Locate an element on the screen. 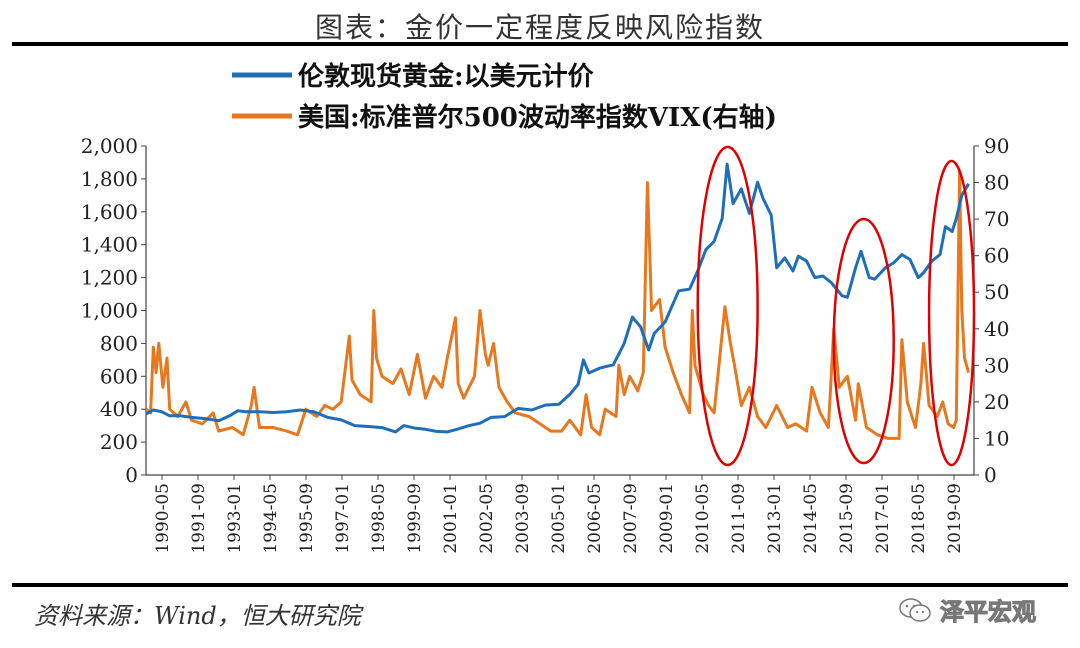 This screenshot has width=1080, height=648. right-tick-label: 30 is located at coordinates (996, 365).